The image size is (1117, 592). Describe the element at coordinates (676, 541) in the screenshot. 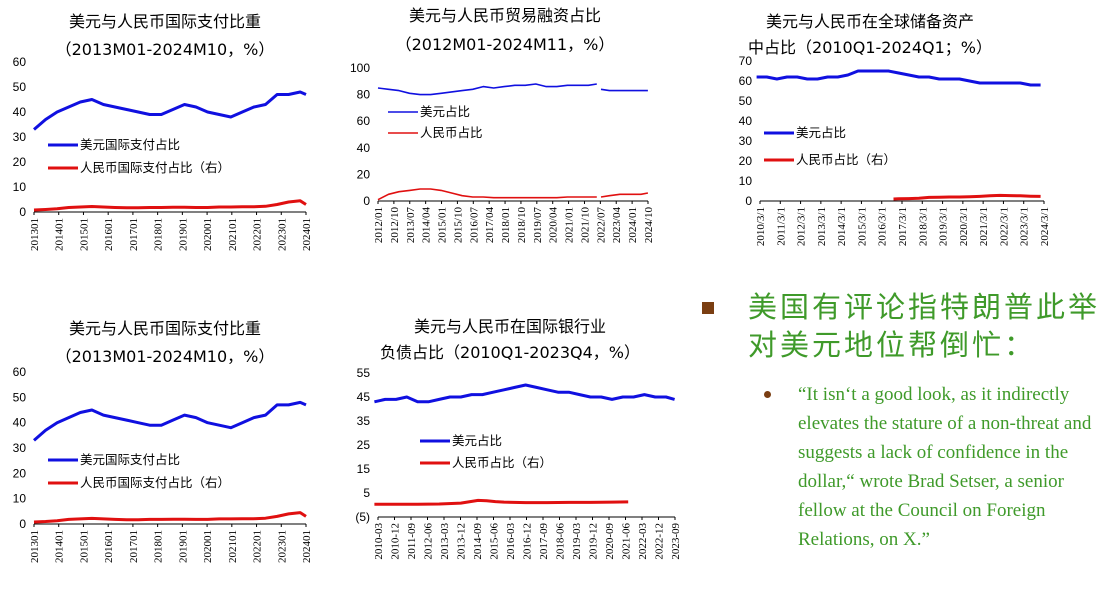

I see `x-tick-label: 2023-09` at that location.